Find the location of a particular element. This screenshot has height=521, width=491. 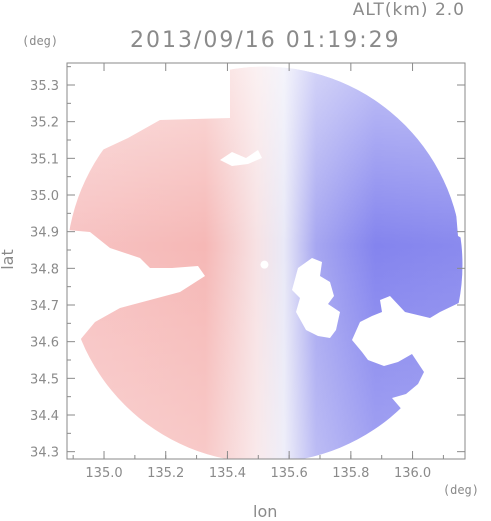

y-tick-label: 34.5 is located at coordinates (44, 379).